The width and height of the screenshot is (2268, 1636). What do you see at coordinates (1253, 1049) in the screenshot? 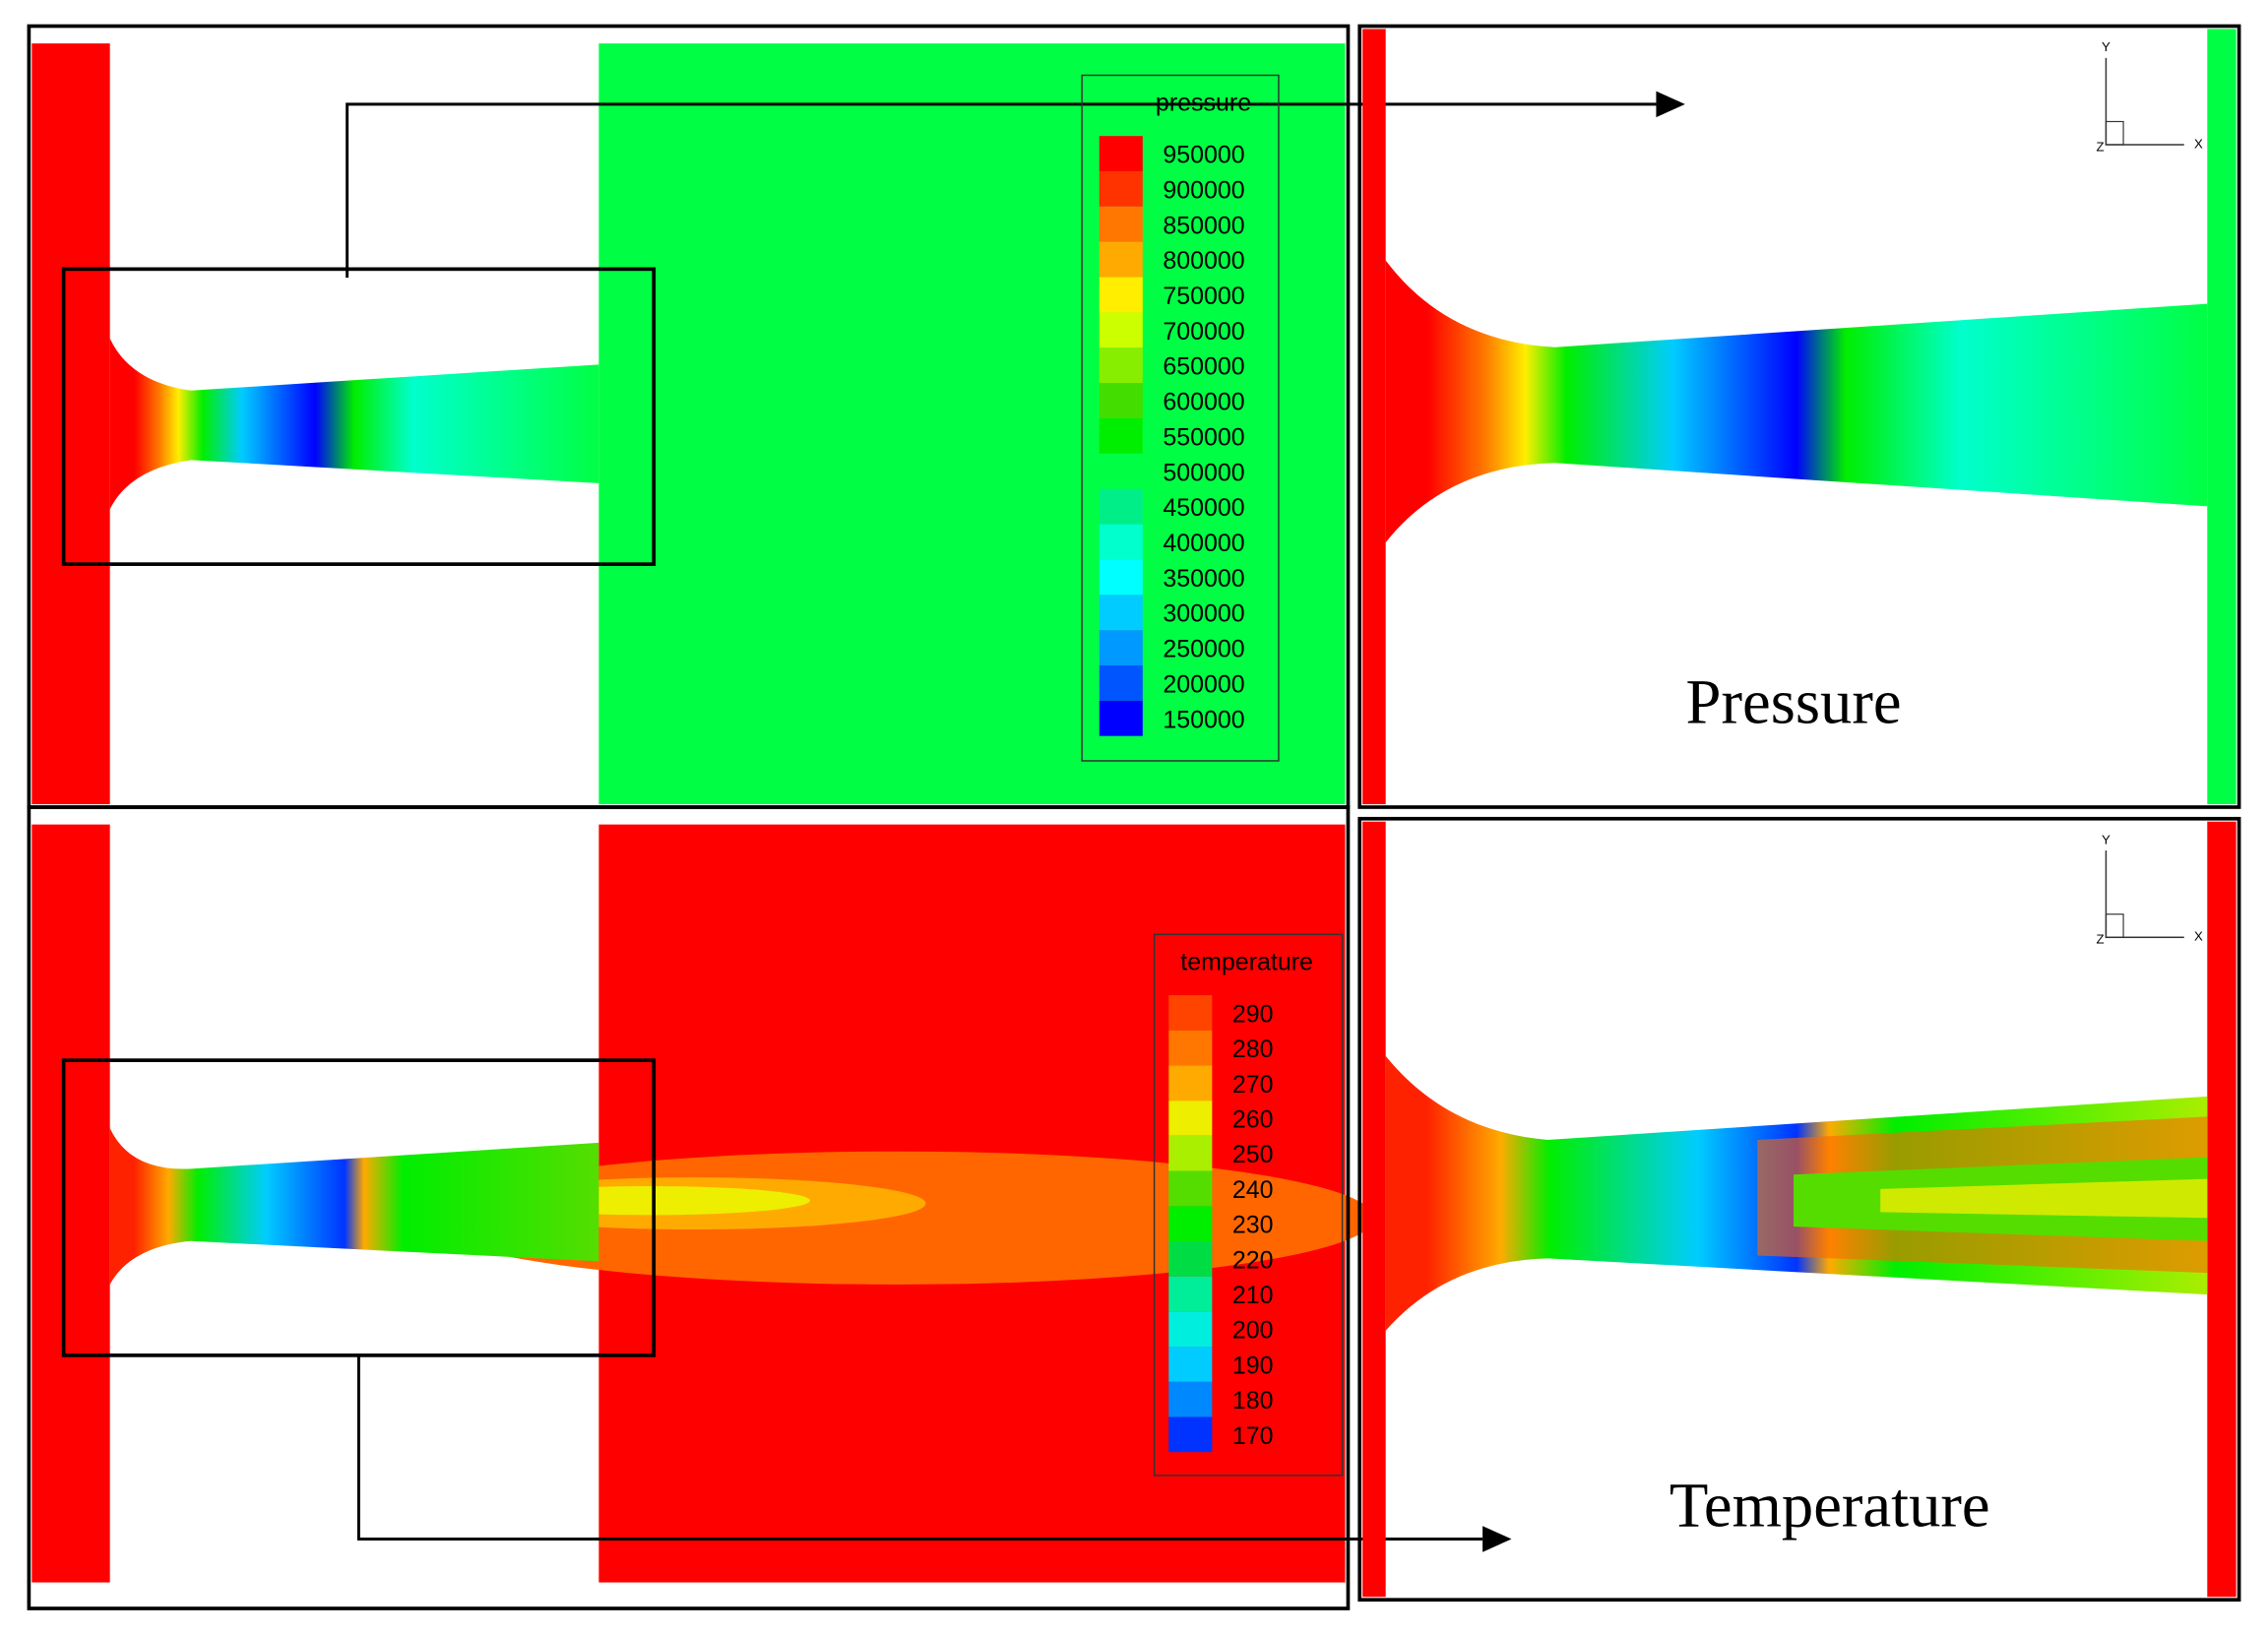
I see `legend-label: 280` at bounding box center [1253, 1049].